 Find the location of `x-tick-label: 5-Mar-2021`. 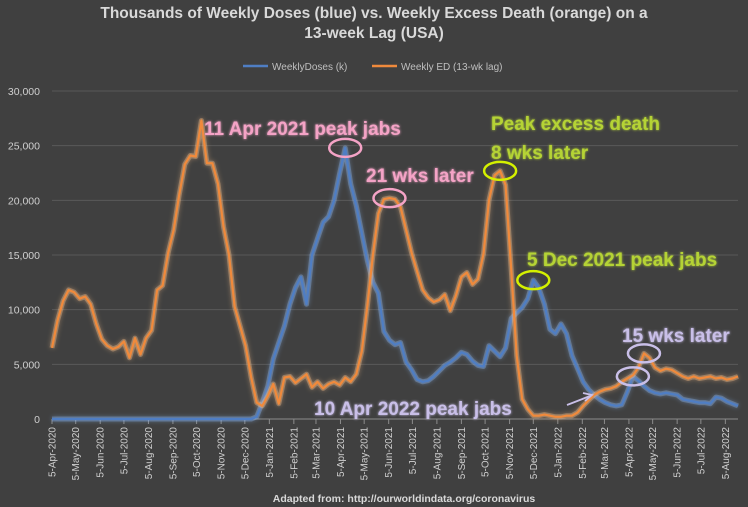

x-tick-label: 5-Mar-2021 is located at coordinates (316, 453).